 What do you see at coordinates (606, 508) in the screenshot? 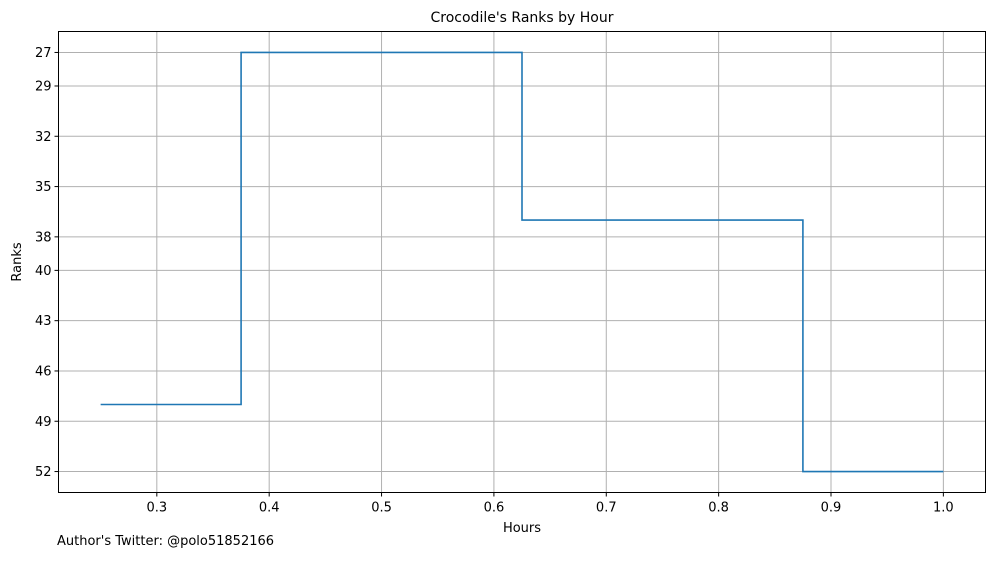
I see `x-tick-label: 0.7` at bounding box center [606, 508].